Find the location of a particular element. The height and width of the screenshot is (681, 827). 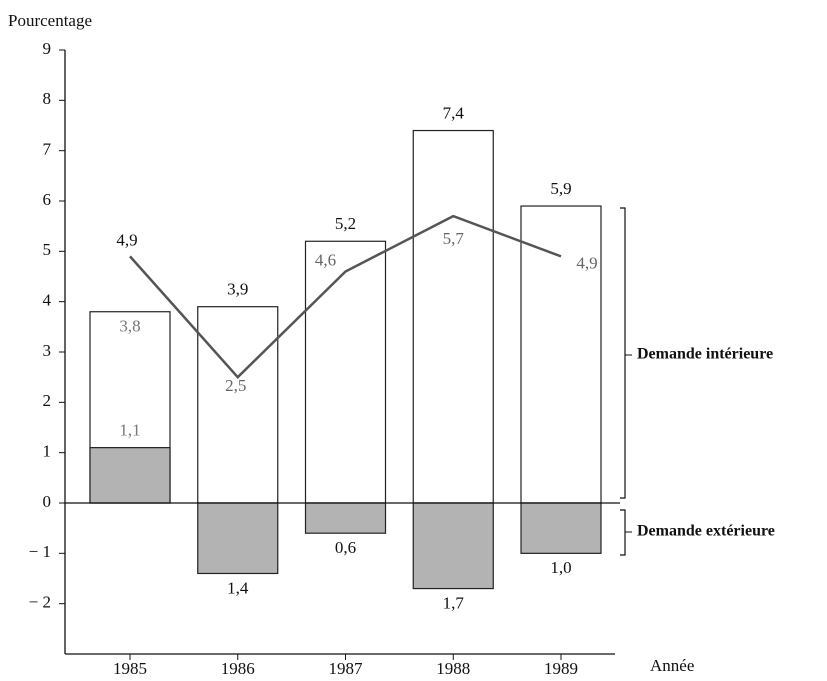

line-value-label: 2,5 is located at coordinates (235, 385).